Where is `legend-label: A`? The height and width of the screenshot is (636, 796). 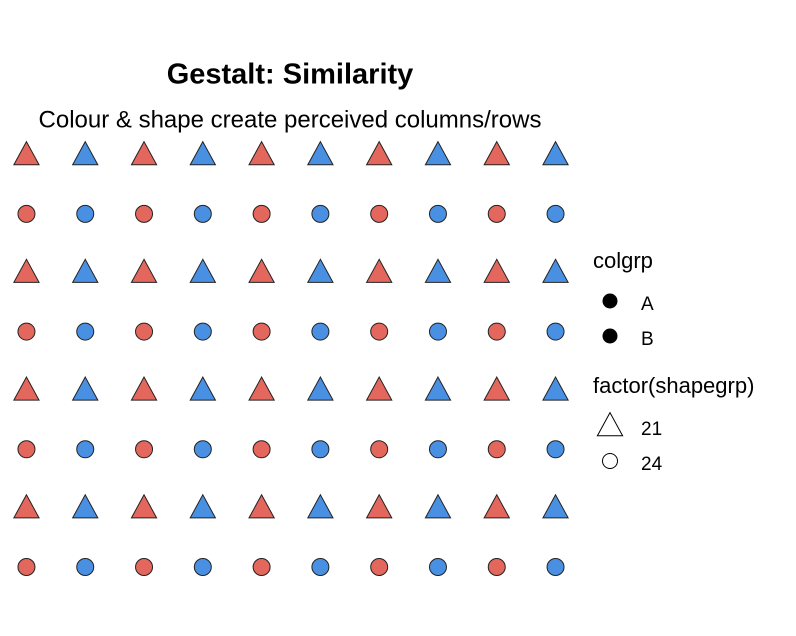
legend-label: A is located at coordinates (647, 304).